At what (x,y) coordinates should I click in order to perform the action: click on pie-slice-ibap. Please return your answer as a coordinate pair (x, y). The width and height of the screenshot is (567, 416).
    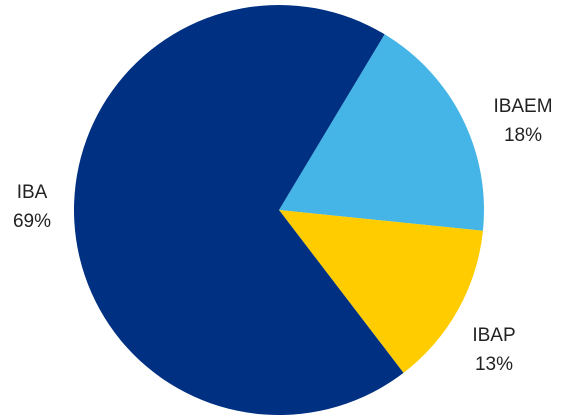
    Looking at the image, I should click on (381, 291).